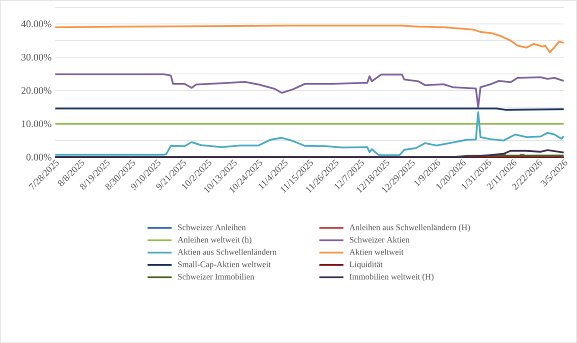 The image size is (577, 343). I want to click on y-tick-label: 20.00%, so click(36, 90).